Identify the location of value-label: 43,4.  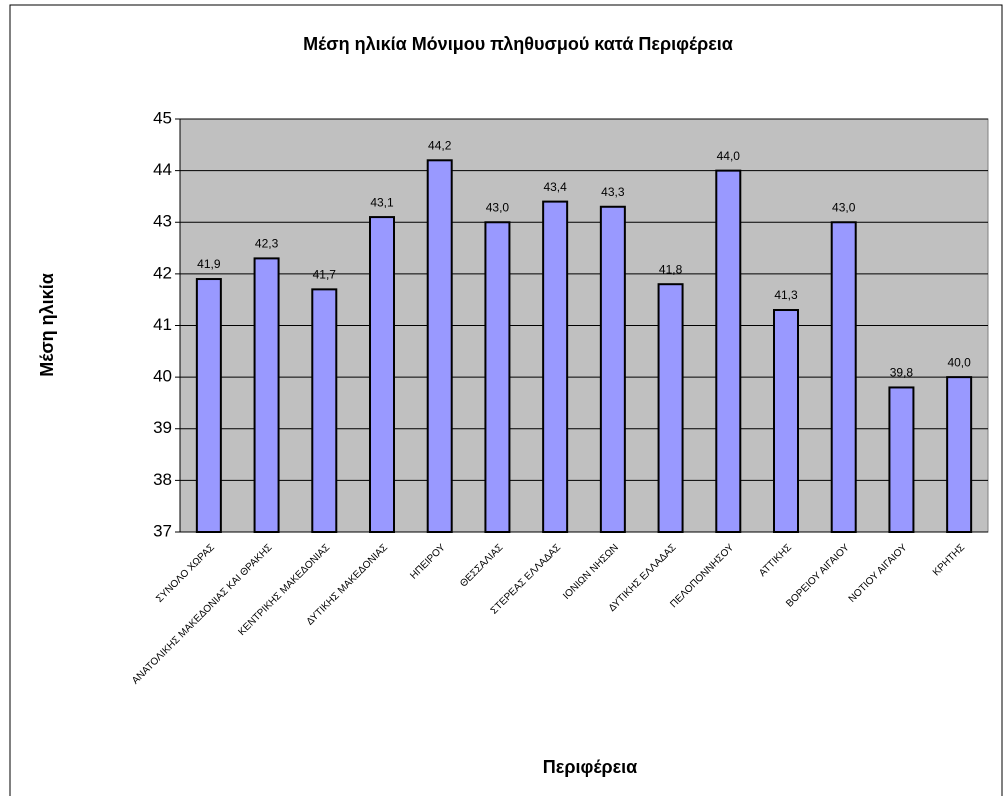
(555, 187).